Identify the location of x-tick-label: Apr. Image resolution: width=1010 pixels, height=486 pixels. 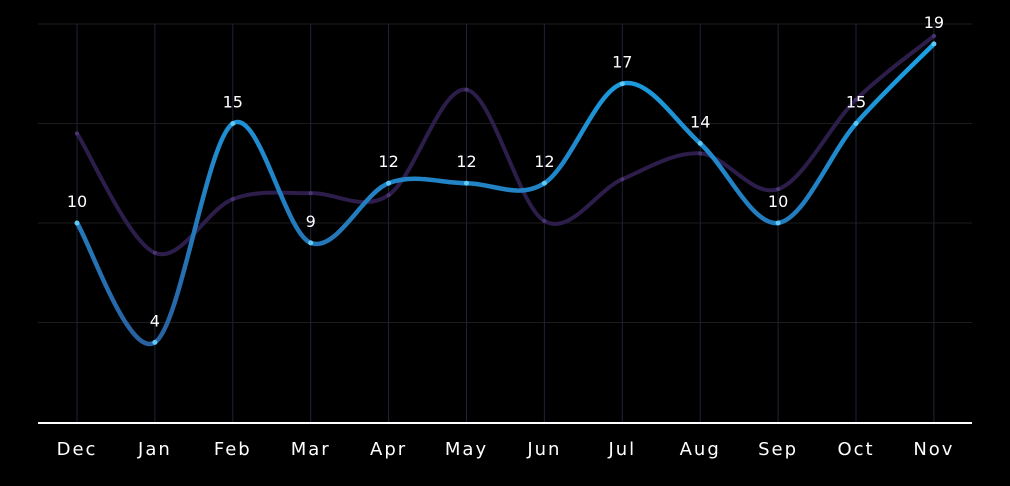
(388, 449).